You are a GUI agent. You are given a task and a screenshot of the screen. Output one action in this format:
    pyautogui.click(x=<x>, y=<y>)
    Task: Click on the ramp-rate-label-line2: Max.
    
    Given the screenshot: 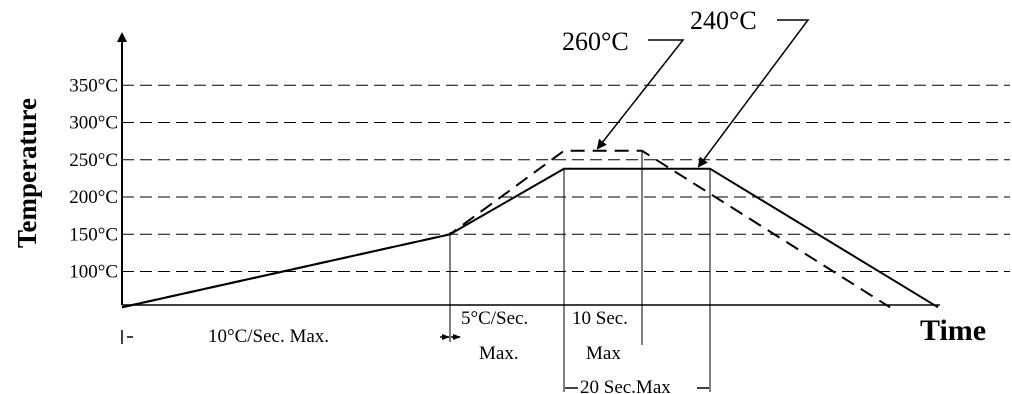 What is the action you would take?
    pyautogui.click(x=499, y=353)
    